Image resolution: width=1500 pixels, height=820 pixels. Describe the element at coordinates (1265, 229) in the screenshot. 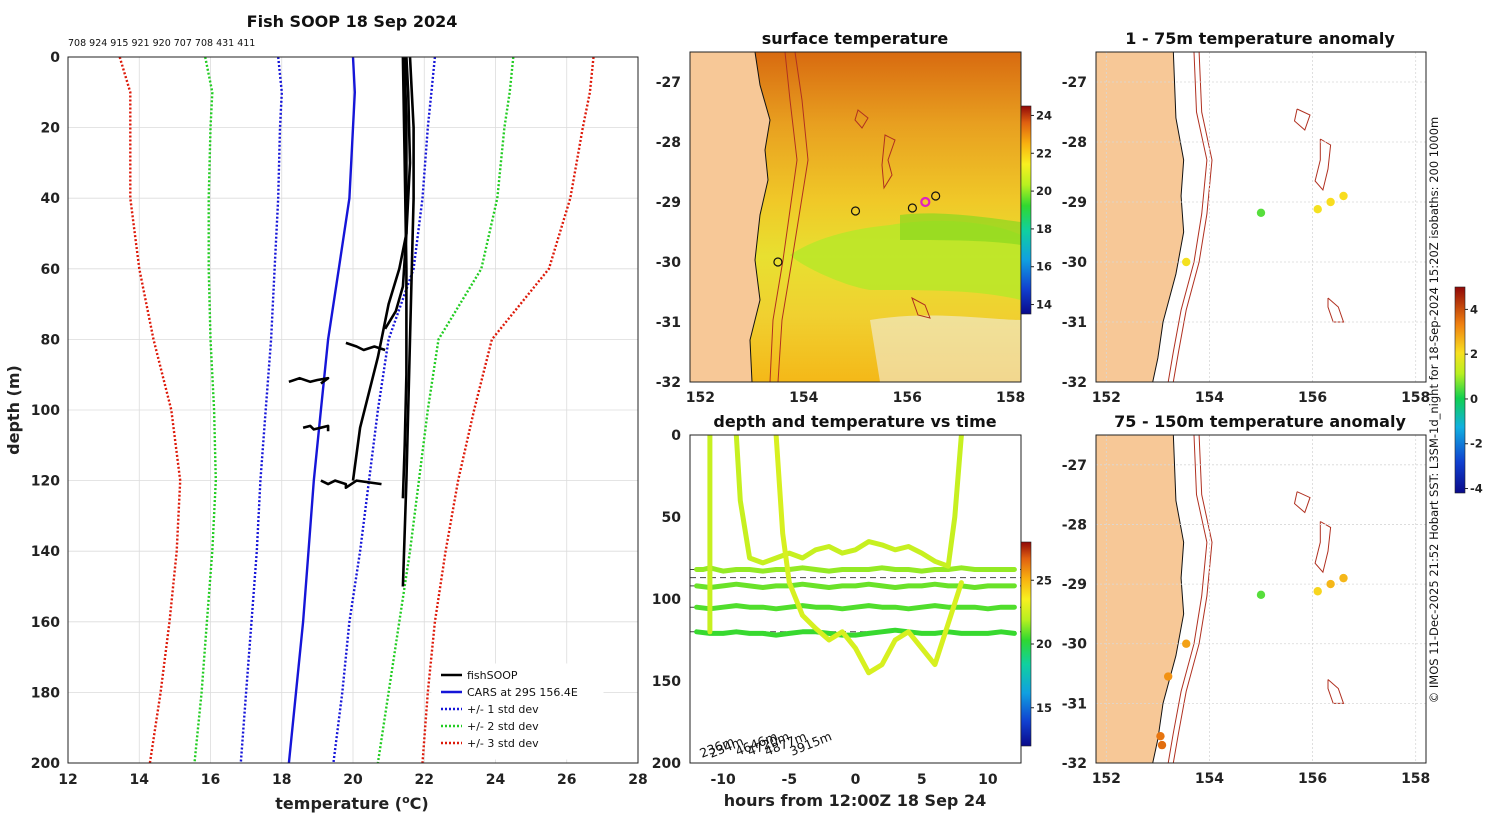

I see `anom1-points` at that location.